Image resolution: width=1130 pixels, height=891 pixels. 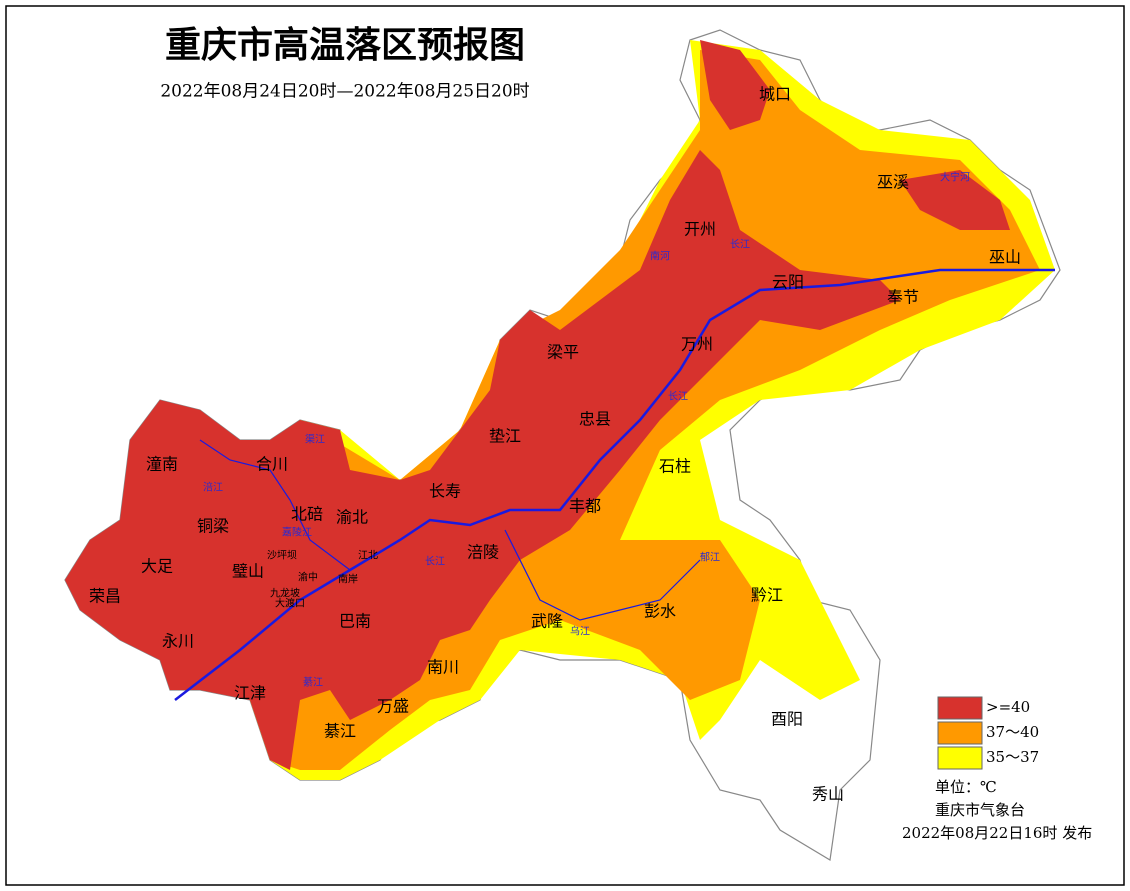 What do you see at coordinates (248, 571) in the screenshot?
I see `district-label: 璧山` at bounding box center [248, 571].